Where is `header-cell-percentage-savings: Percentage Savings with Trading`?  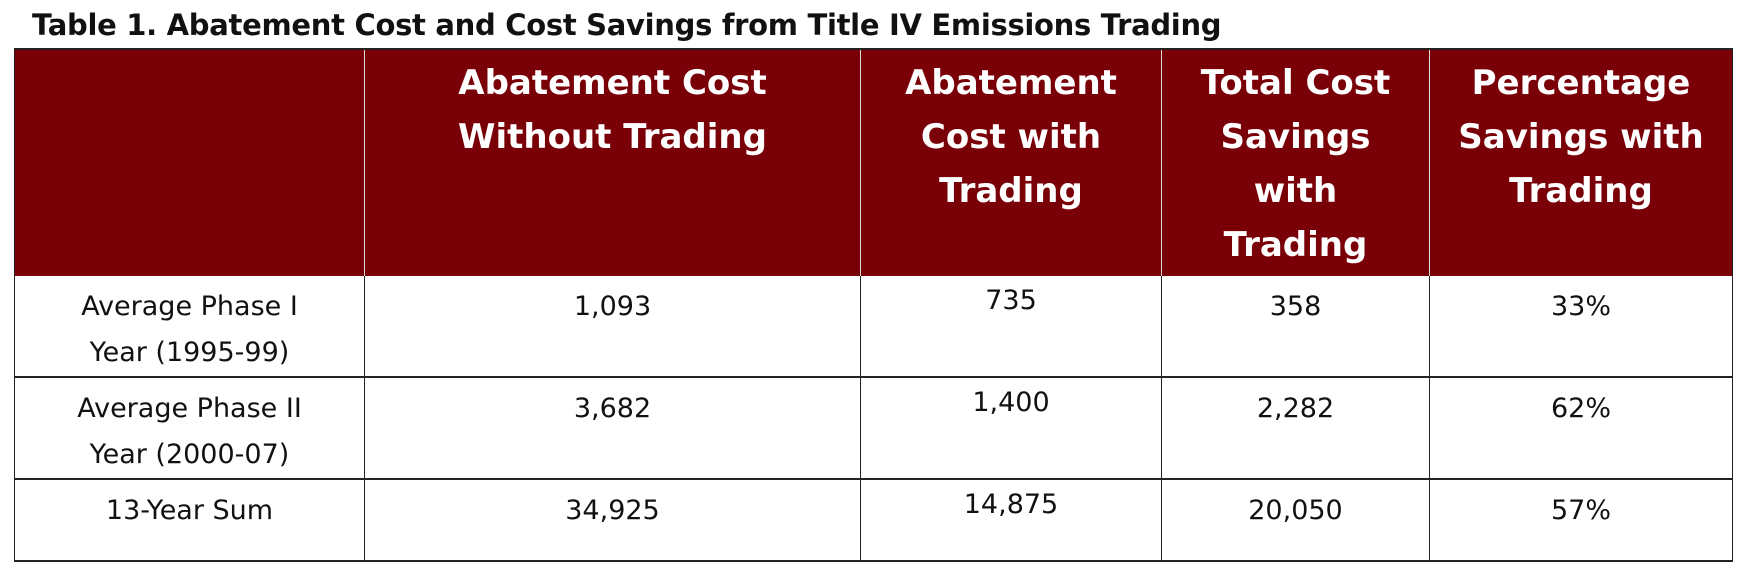 header-cell-percentage-savings: Percentage Savings with Trading is located at coordinates (1581, 162).